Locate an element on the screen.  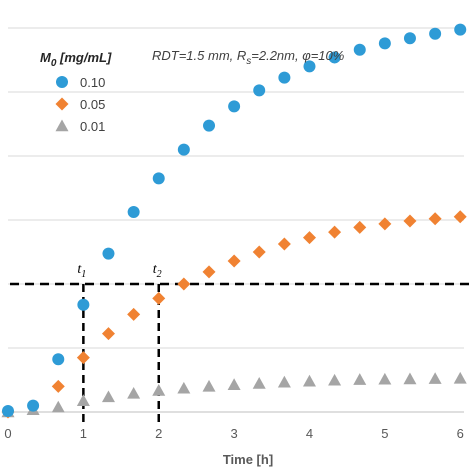
x-axis-label: Time [h] is located at coordinates (248, 459).